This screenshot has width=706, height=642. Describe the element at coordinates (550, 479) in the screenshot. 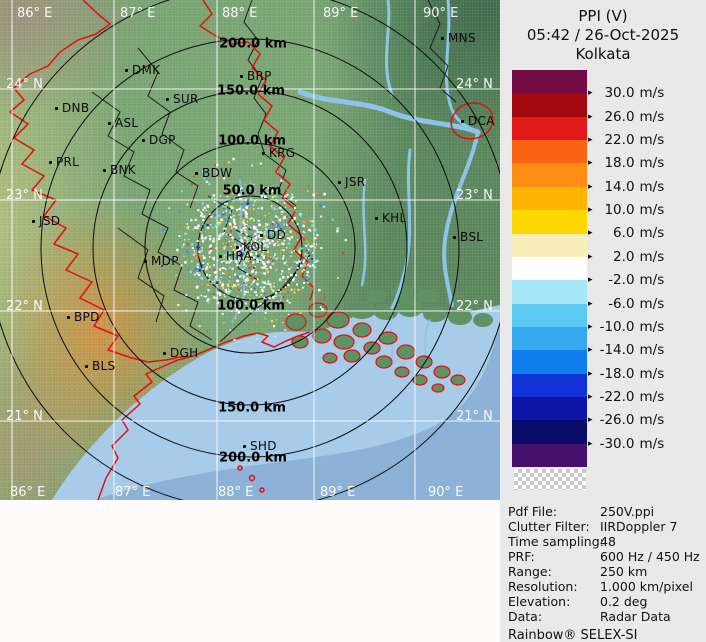

I see `no-data-checker-swatch` at that location.